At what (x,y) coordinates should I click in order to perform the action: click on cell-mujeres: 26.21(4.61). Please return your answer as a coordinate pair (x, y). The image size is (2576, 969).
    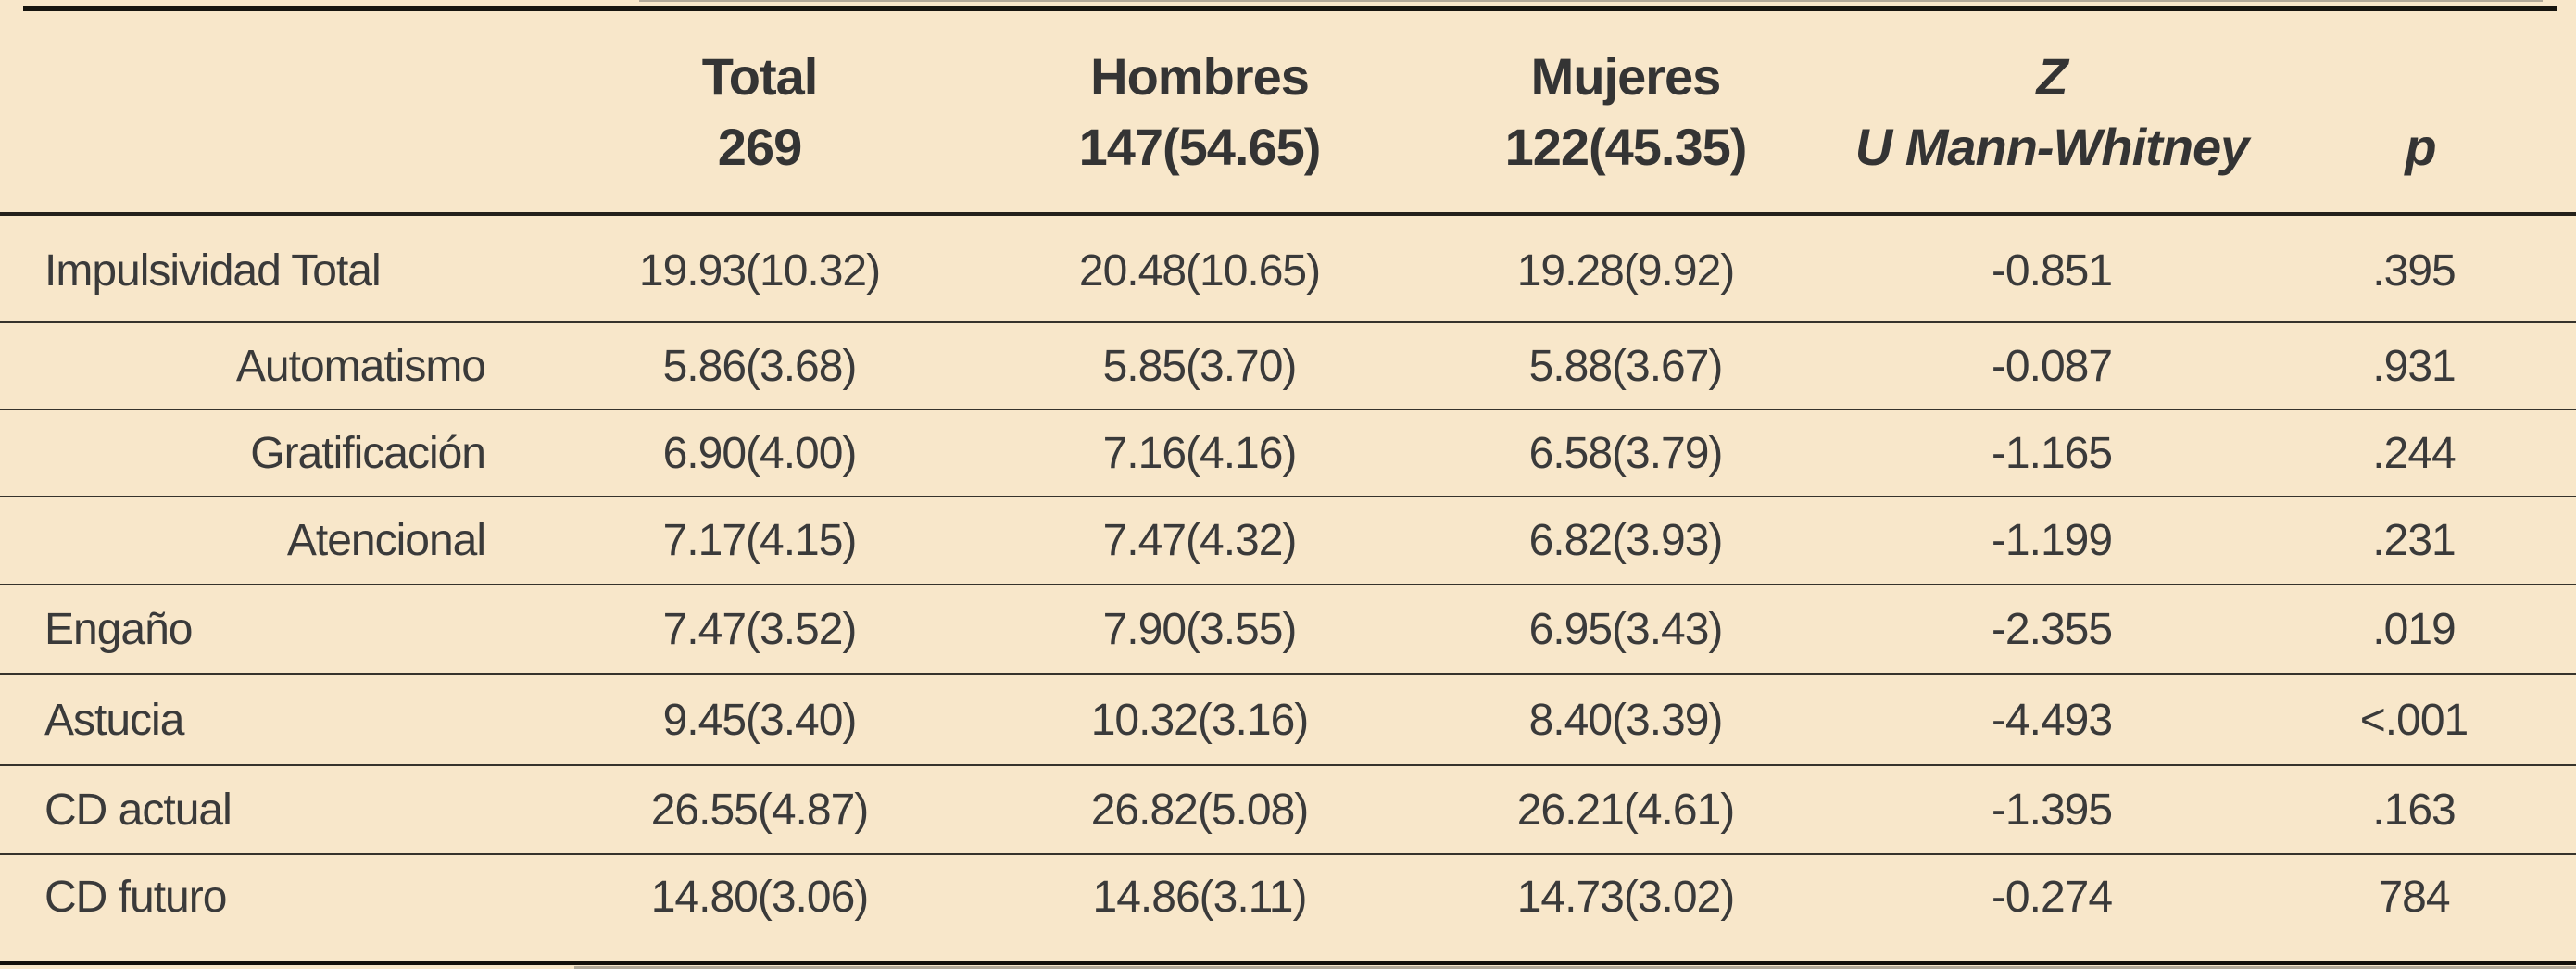
    Looking at the image, I should click on (1626, 810).